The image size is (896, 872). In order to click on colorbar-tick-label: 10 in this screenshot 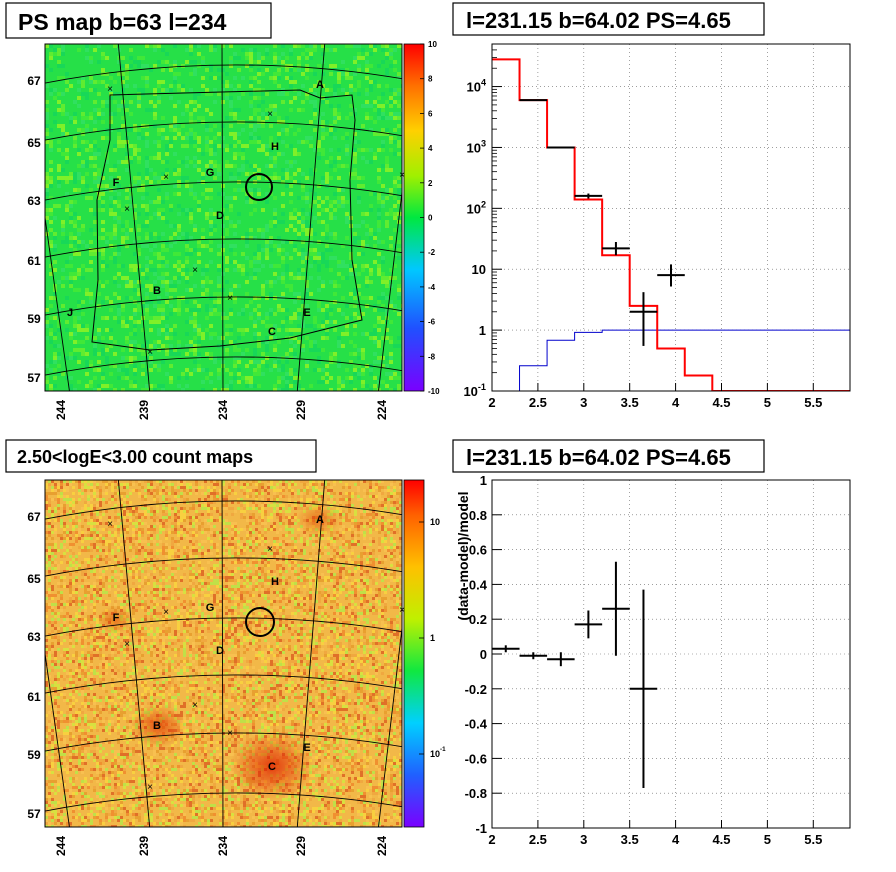, I will do `click(432, 44)`.